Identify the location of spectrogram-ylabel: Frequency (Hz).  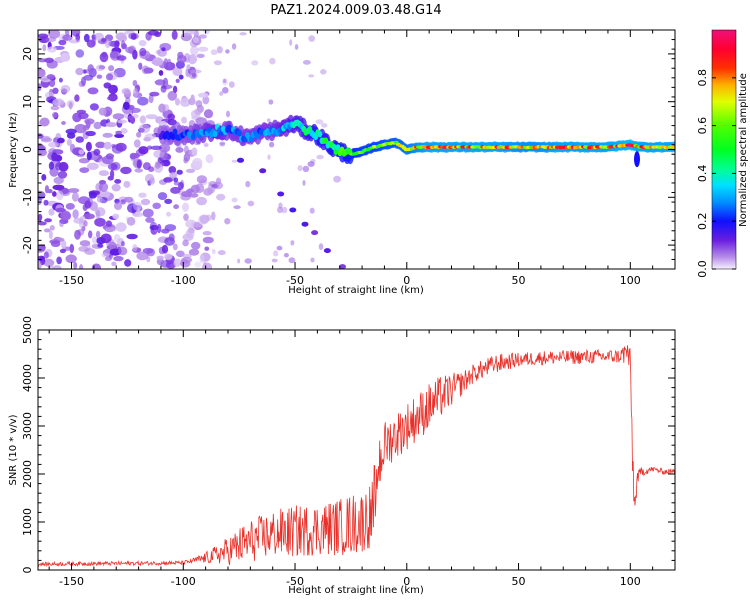
(13, 150).